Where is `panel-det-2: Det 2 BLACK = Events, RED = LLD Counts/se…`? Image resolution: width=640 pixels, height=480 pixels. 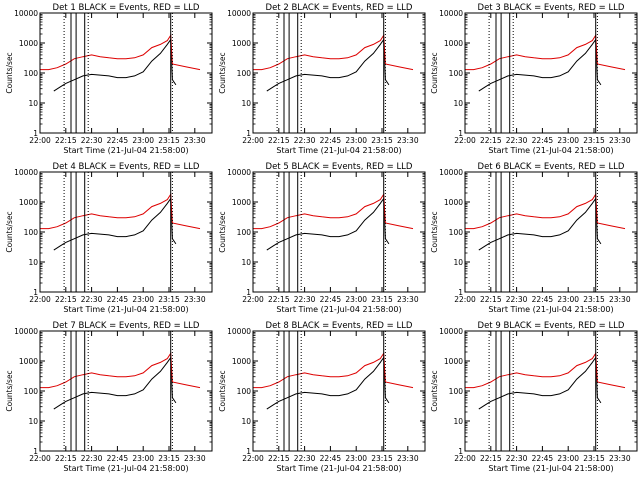
panel-det-2: Det 2 BLACK = Events, RED = LLD Counts/se… is located at coordinates (322, 79).